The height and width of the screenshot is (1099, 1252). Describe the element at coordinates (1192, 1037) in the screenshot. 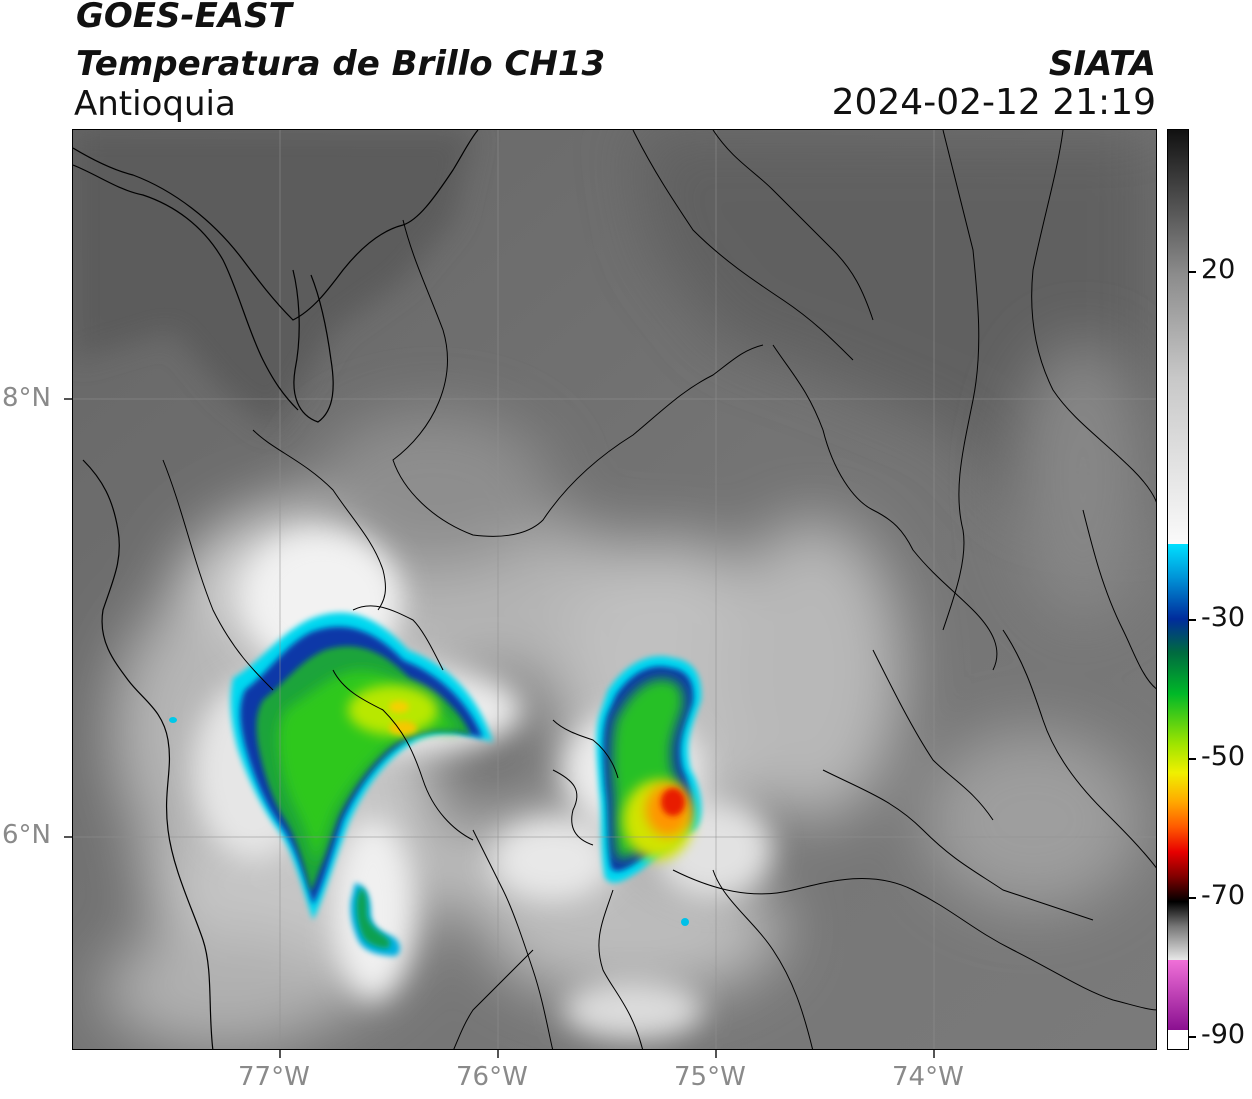

I see `colorbar-tick-minus90` at that location.